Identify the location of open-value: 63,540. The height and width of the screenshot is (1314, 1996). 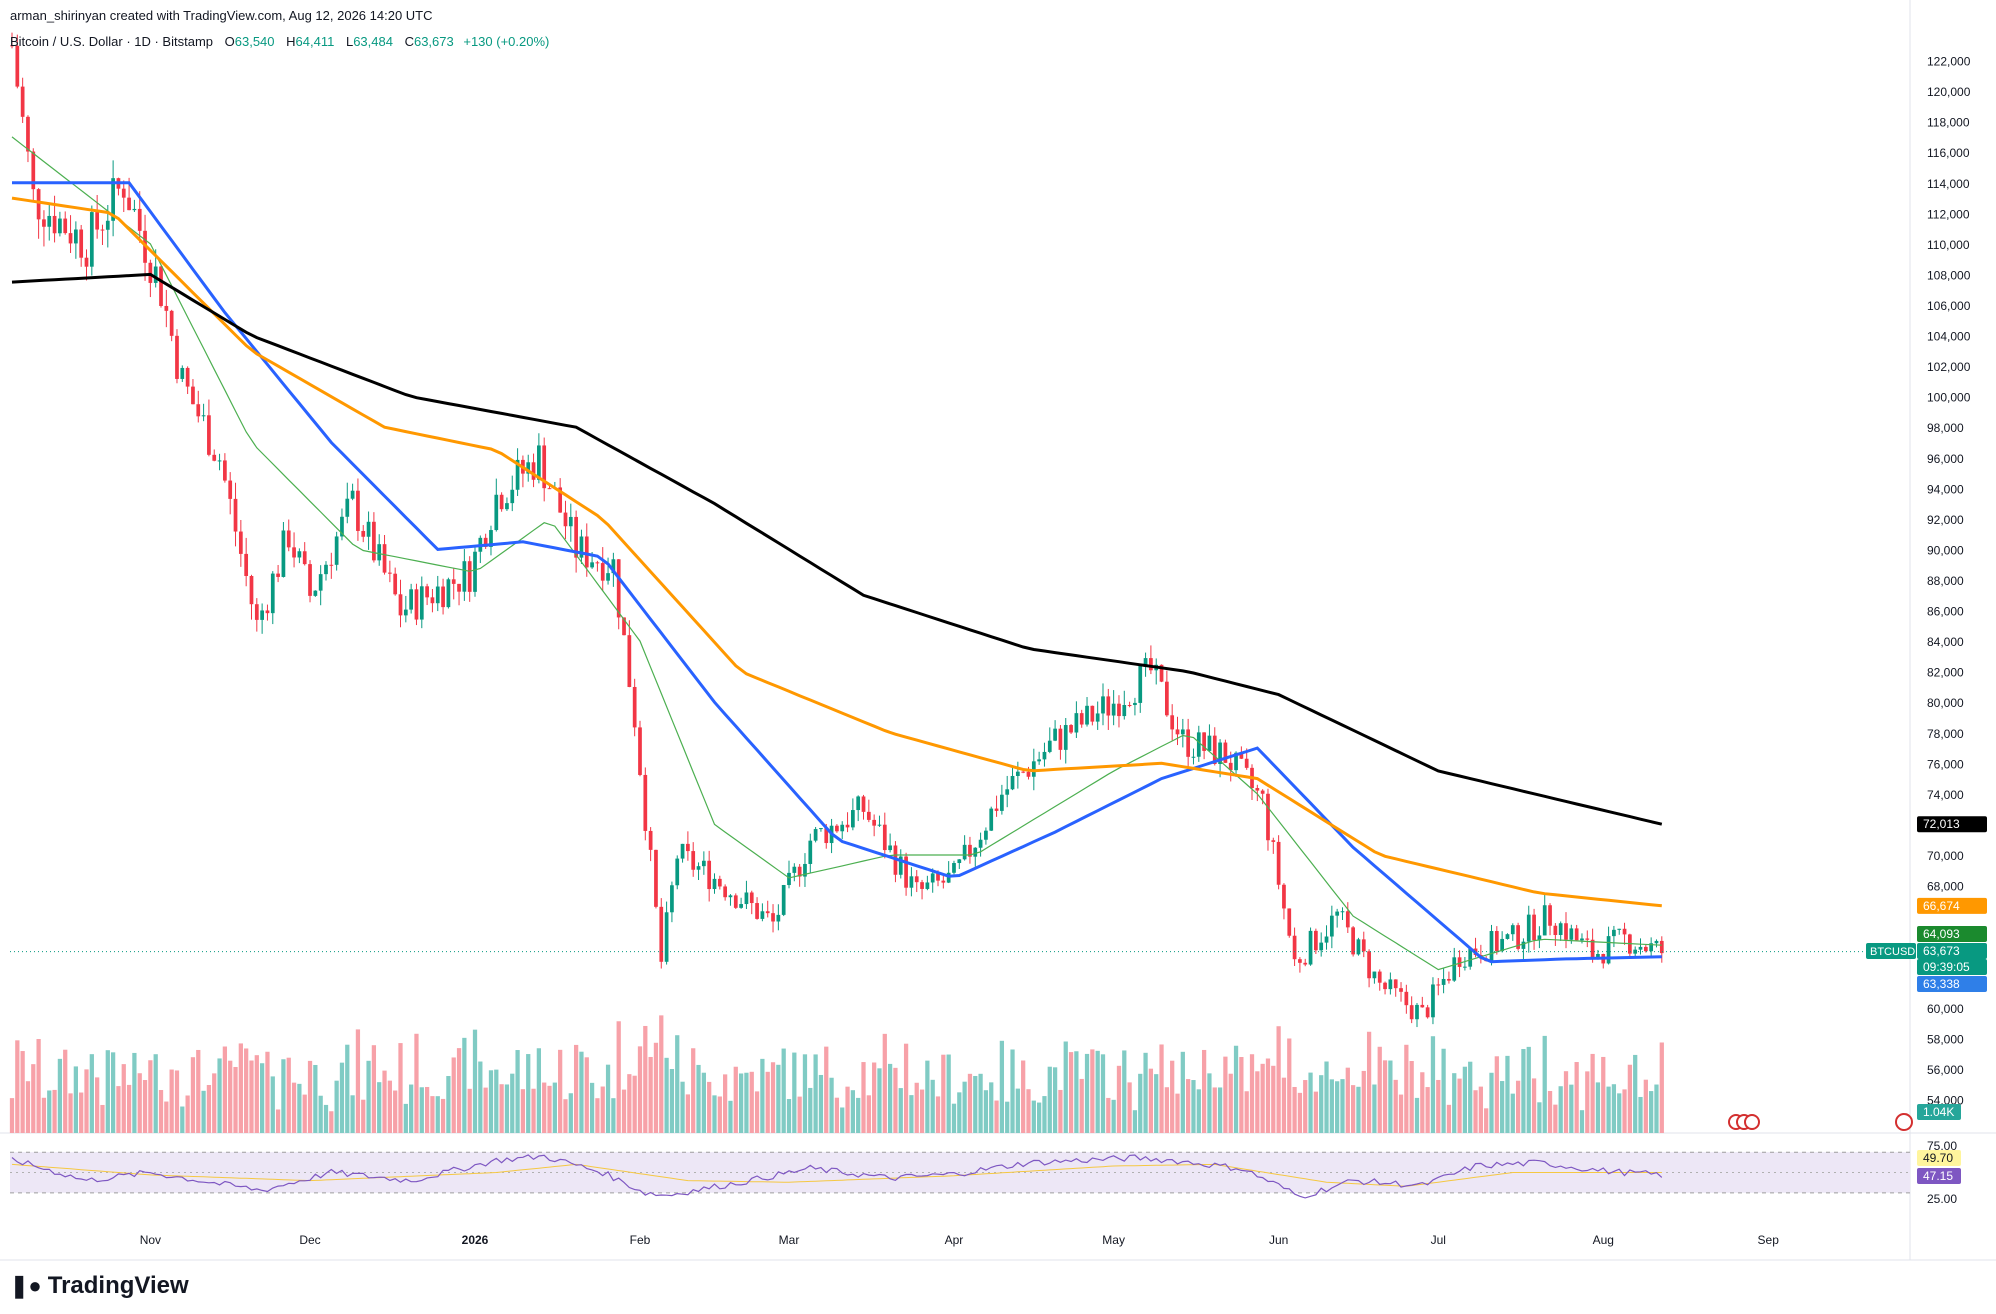
(254, 41).